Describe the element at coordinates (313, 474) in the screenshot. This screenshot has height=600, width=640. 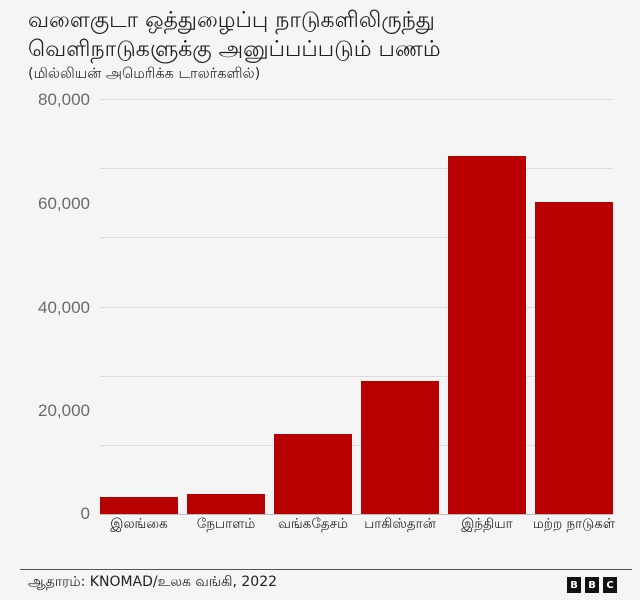
I see `bar-bangladesh` at that location.